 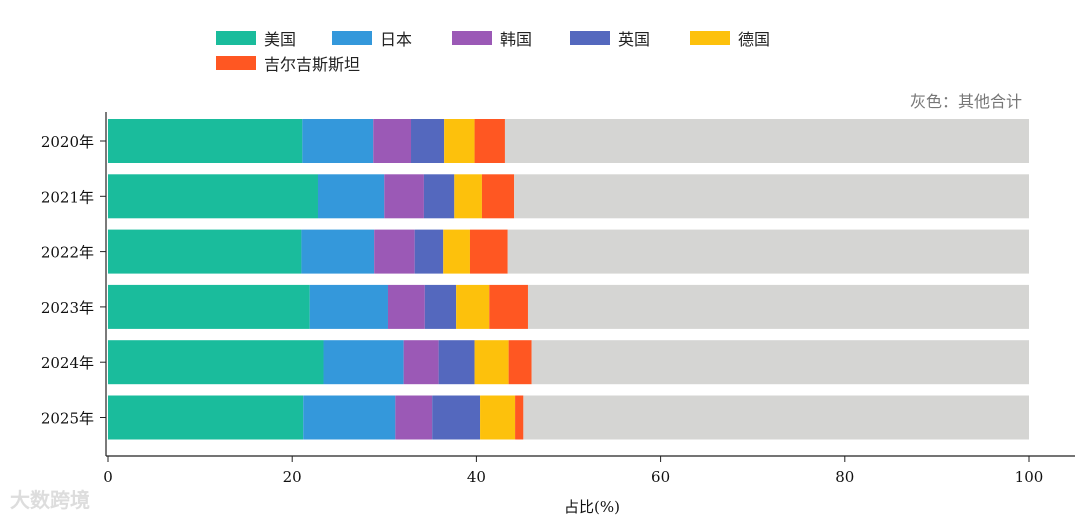 I want to click on legend-label: 韩国, so click(x=516, y=39).